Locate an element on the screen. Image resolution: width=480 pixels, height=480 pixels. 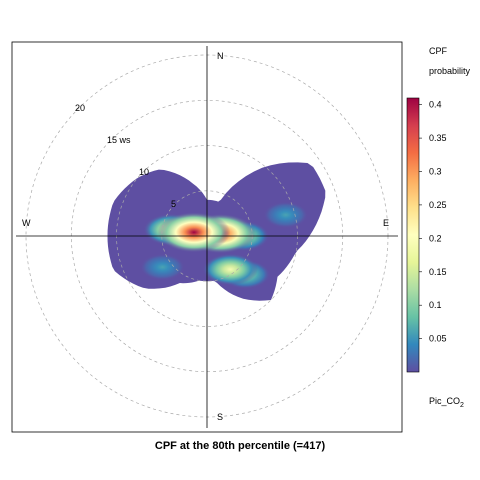
colorbar-ticks: 0.05 0.1 0.15 0.2 0.25 0.3 0.35 0.4 is located at coordinates (433, 222).